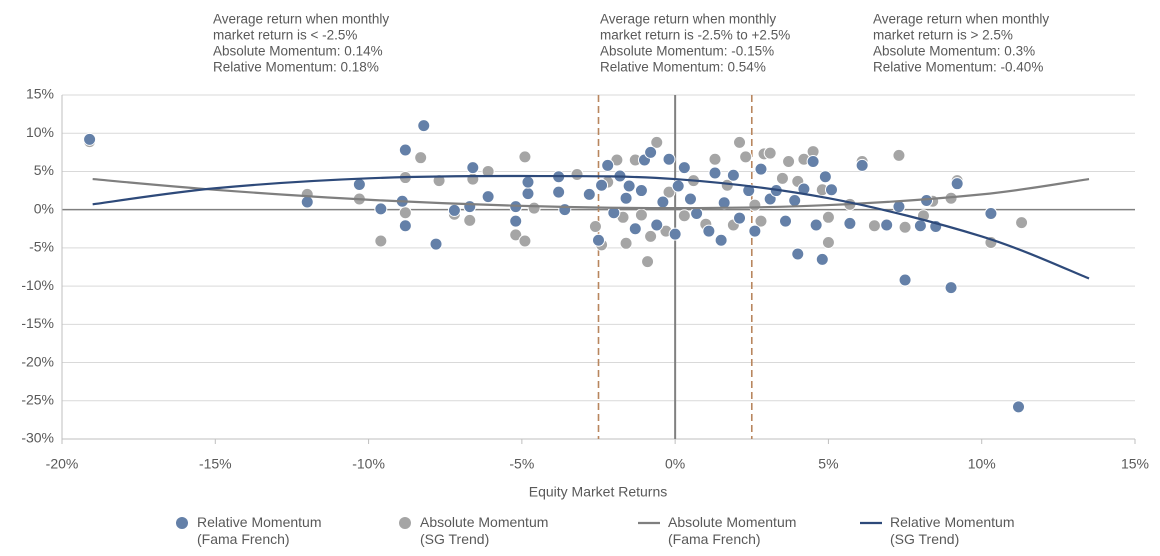 This screenshot has height=556, width=1160. What do you see at coordinates (296, 67) in the screenshot?
I see `annotation: Relative Momentum: 0.18%` at bounding box center [296, 67].